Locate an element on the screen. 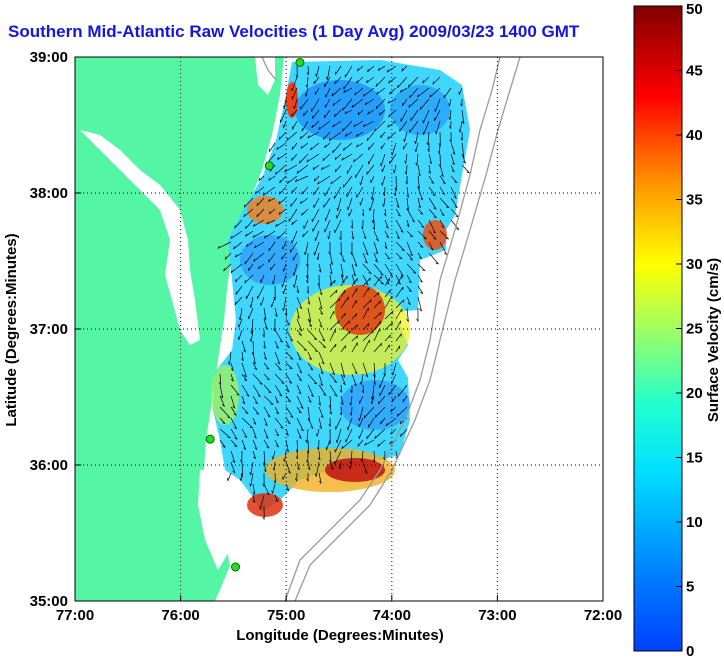 The image size is (724, 659). colorbar-tick-label: 10 is located at coordinates (694, 522).